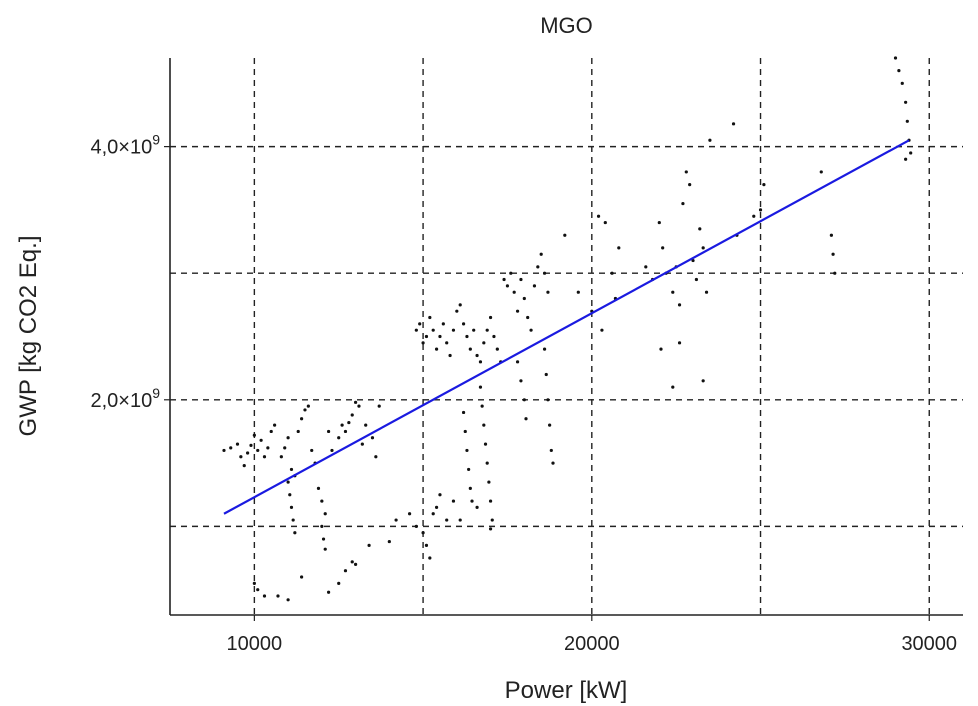  I want to click on x-tick-label: 20000, so click(592, 644).